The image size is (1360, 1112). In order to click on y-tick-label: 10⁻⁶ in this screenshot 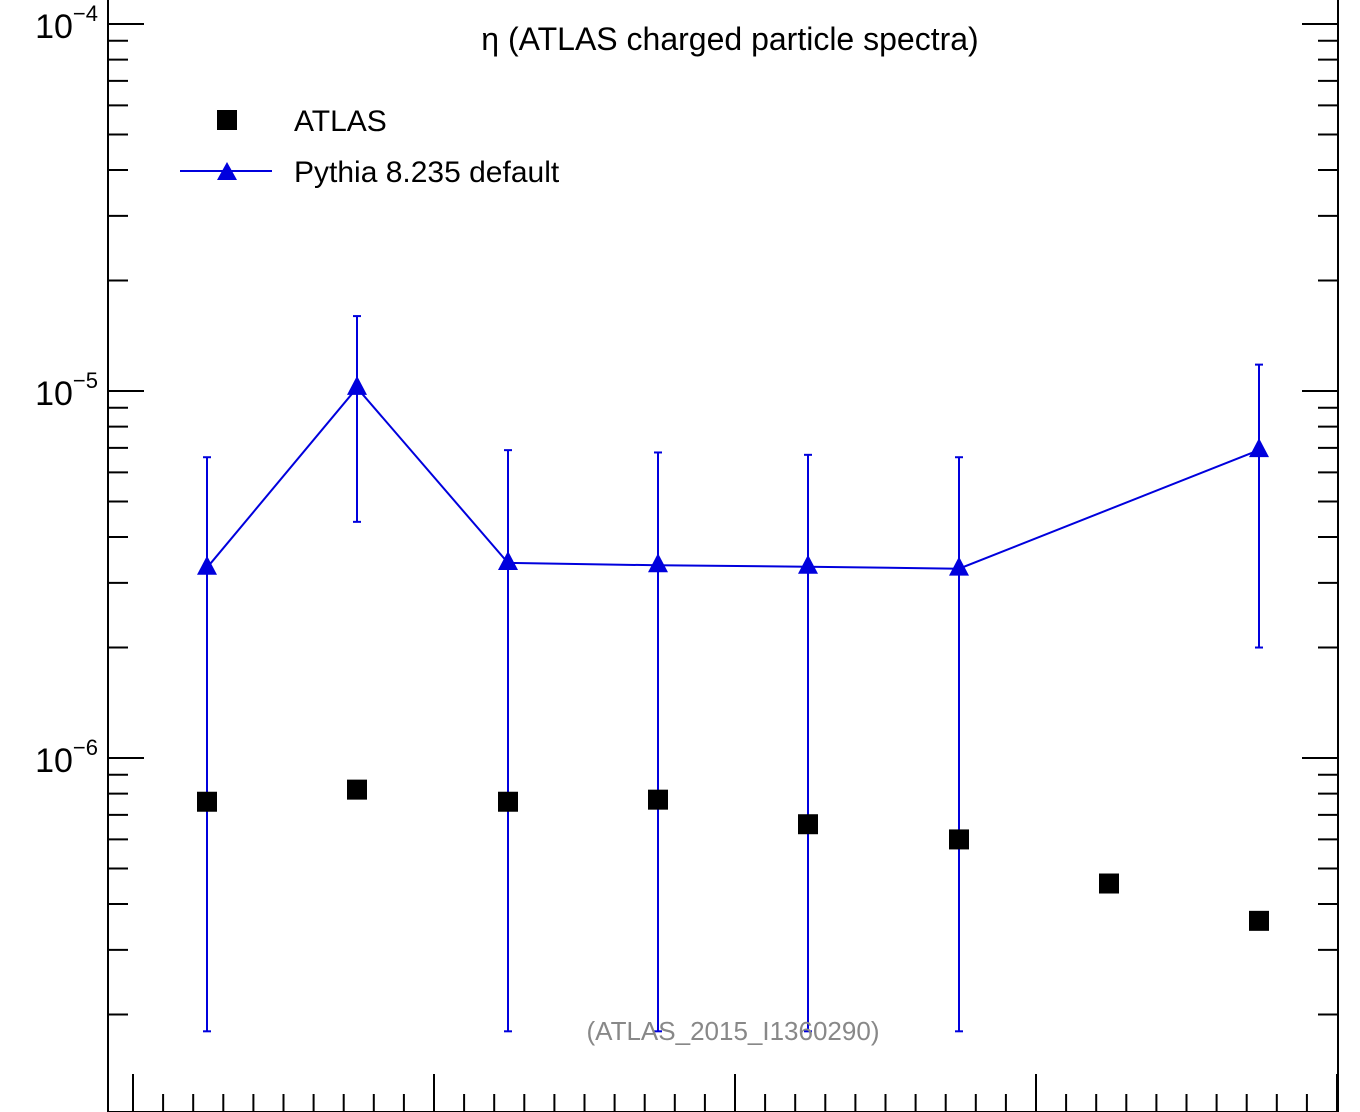, I will do `click(66, 757)`.